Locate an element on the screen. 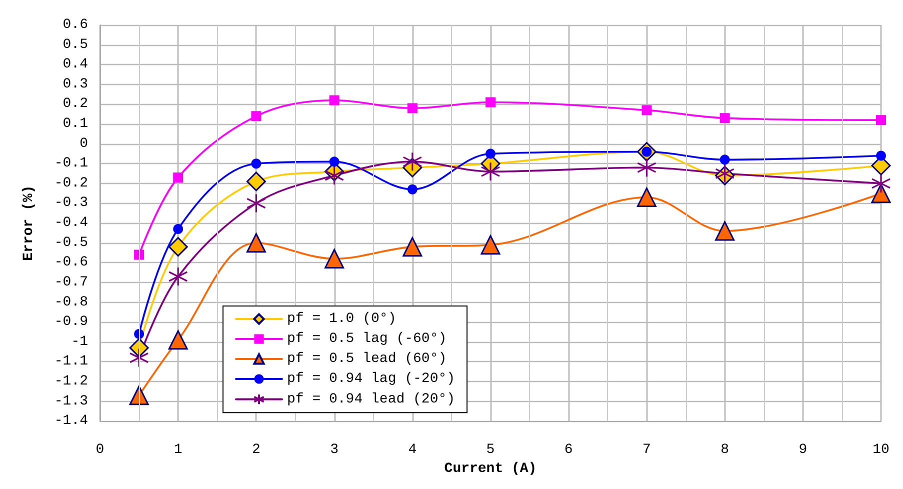  y-tick-label: -0.9 is located at coordinates (71, 322).